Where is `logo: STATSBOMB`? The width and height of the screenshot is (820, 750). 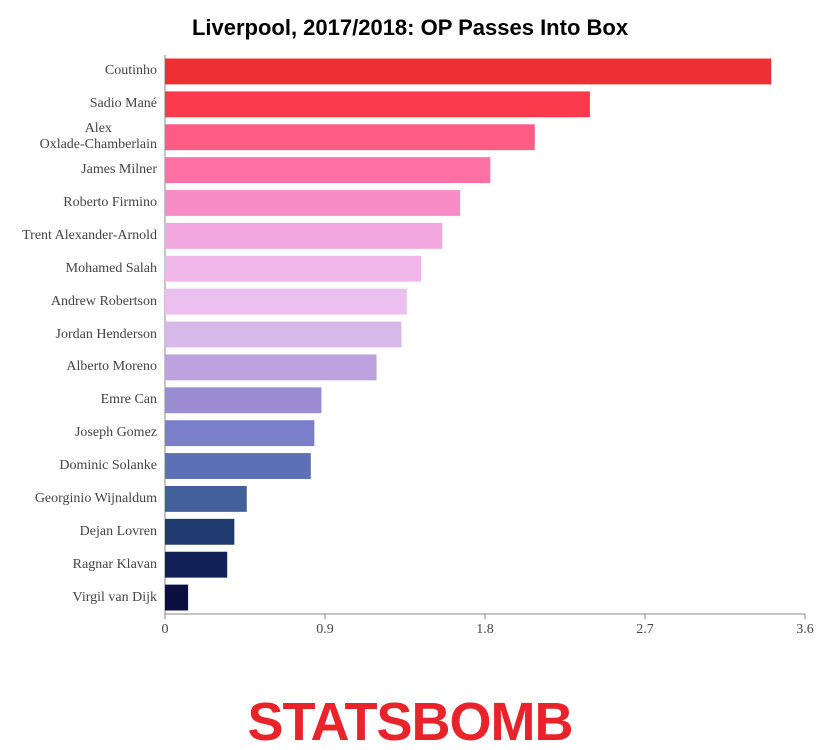 logo: STATSBOMB is located at coordinates (410, 721).